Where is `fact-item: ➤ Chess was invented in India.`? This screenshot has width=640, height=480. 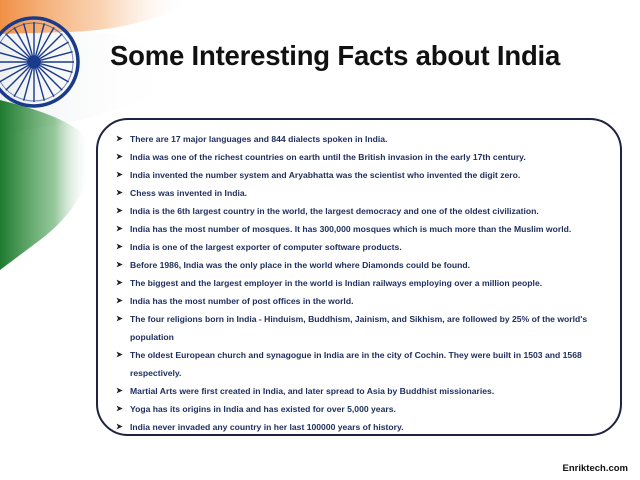
fact-item: ➤ Chess was invented in India. is located at coordinates (363, 193).